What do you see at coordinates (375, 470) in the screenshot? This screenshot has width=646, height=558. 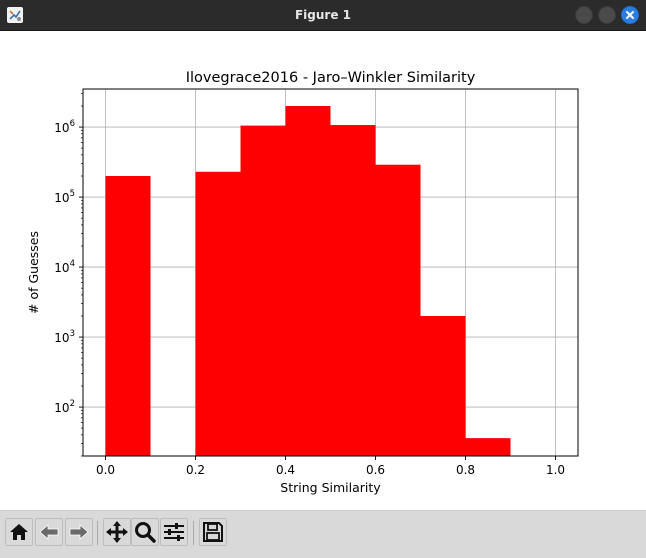 I see `x-tick-label: 0.6` at bounding box center [375, 470].